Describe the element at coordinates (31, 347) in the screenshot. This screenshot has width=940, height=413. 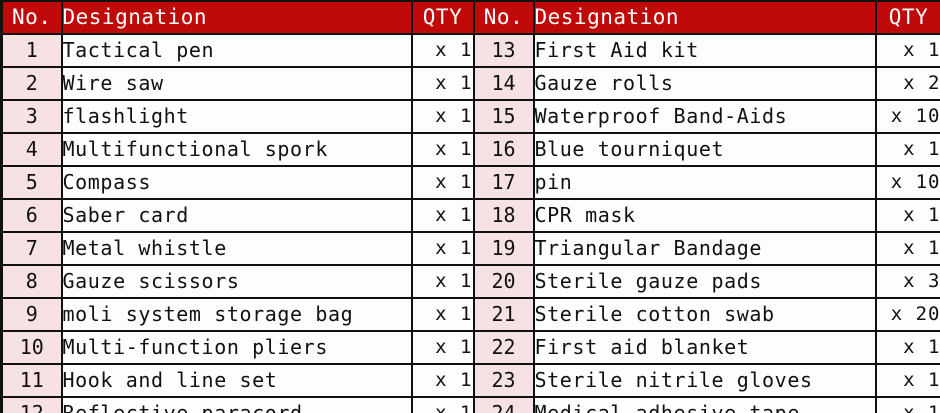
I see `cell-no-left: 10` at that location.